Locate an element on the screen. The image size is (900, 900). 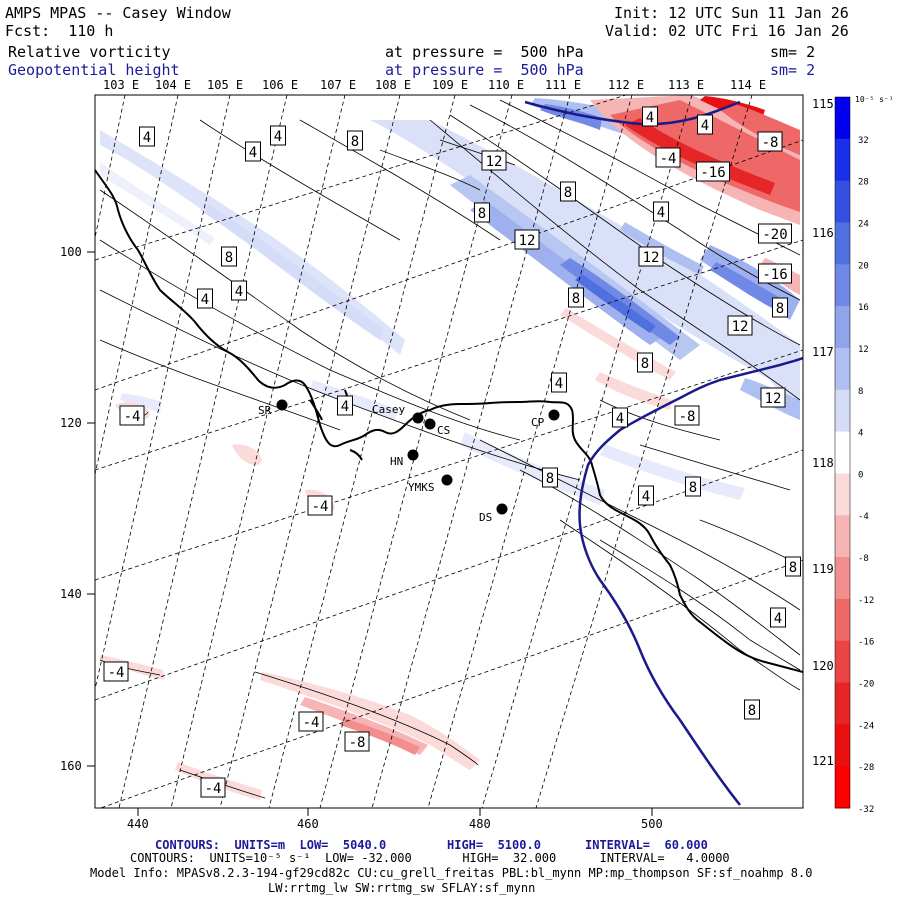
valid-time: Valid: 02 UTC Fri 16 Jan 26 is located at coordinates (727, 31).